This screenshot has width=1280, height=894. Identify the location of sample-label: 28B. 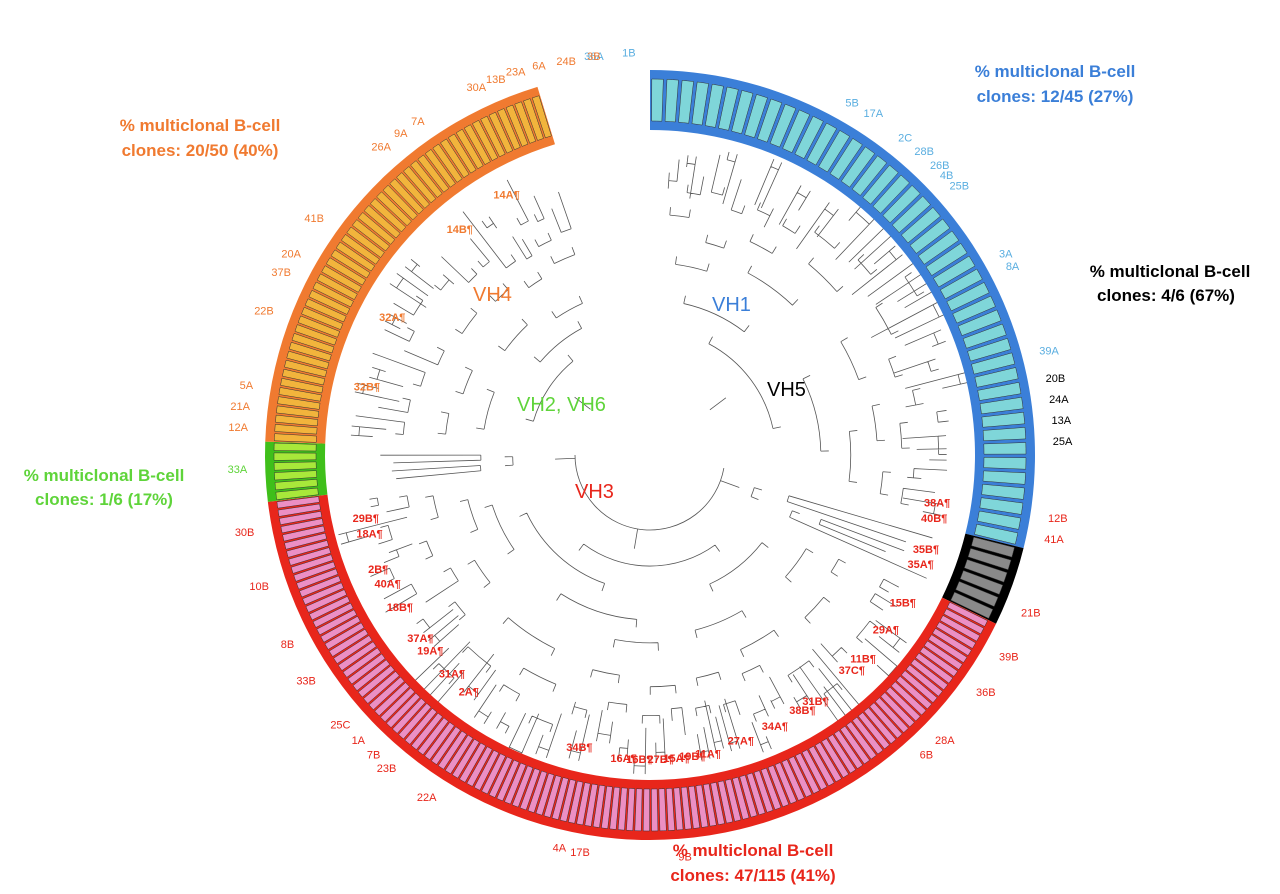
(924, 152).